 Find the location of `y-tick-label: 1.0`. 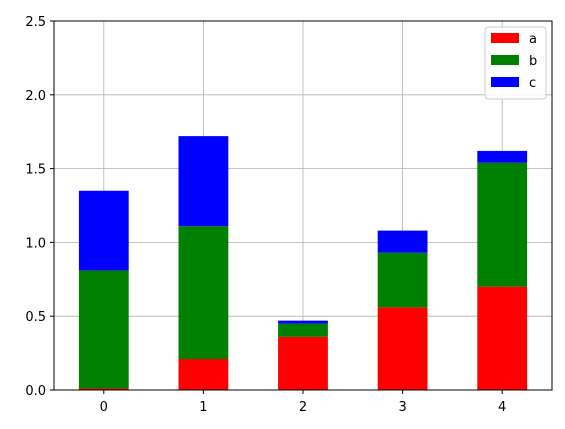

y-tick-label: 1.0 is located at coordinates (35, 243).